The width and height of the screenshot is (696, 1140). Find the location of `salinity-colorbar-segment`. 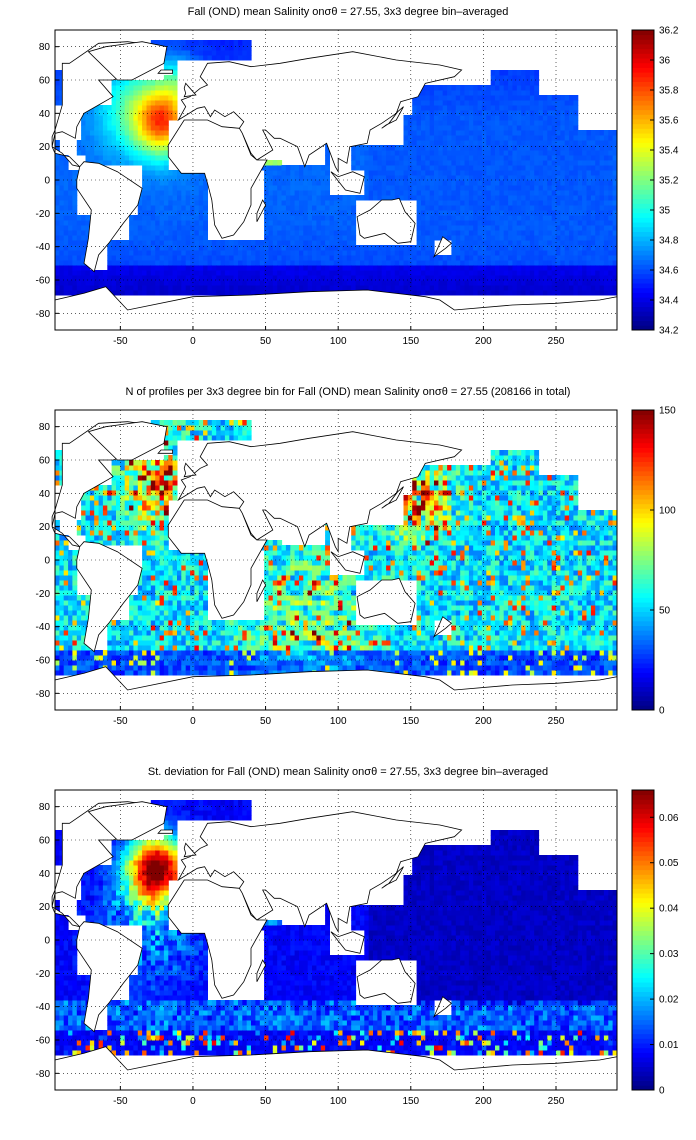

salinity-colorbar-segment is located at coordinates (643, 42).